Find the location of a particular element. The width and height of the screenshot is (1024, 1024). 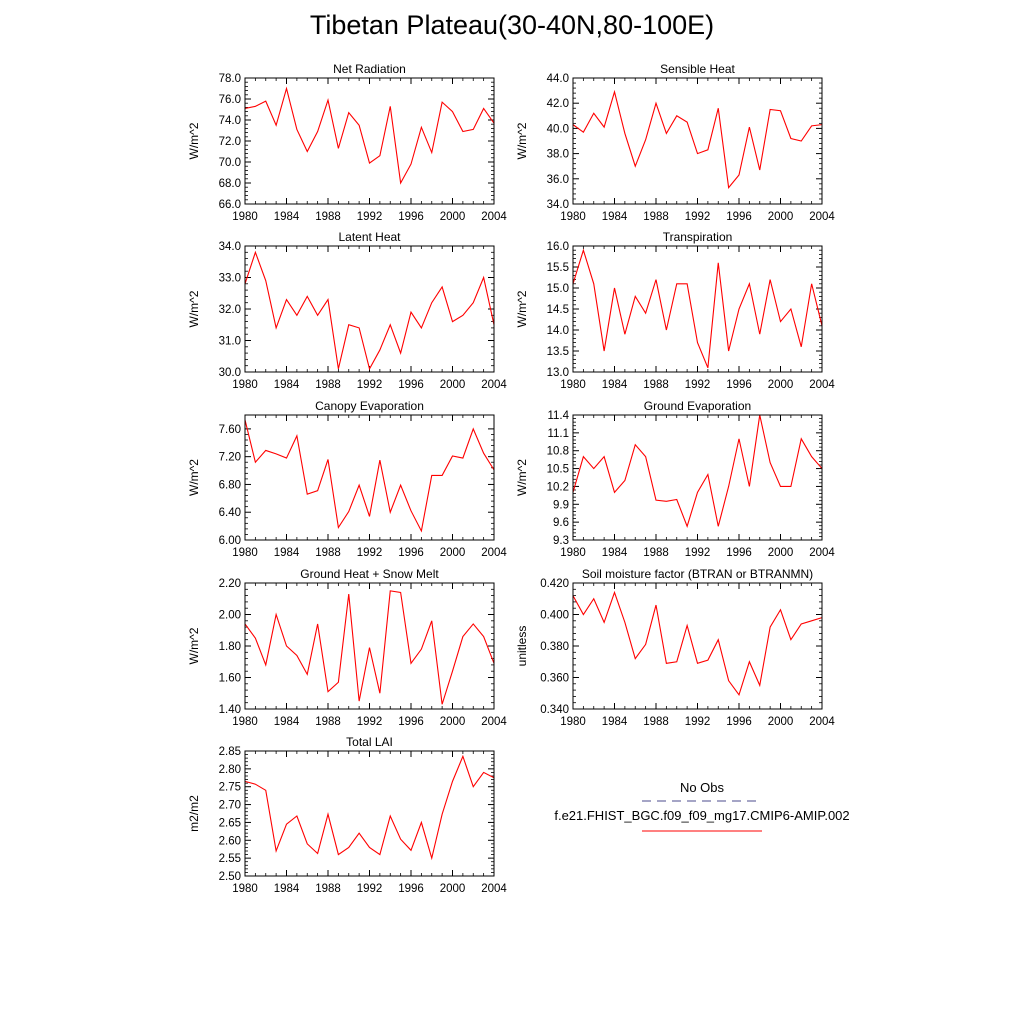

y-tick-label: 2.65 is located at coordinates (230, 823).